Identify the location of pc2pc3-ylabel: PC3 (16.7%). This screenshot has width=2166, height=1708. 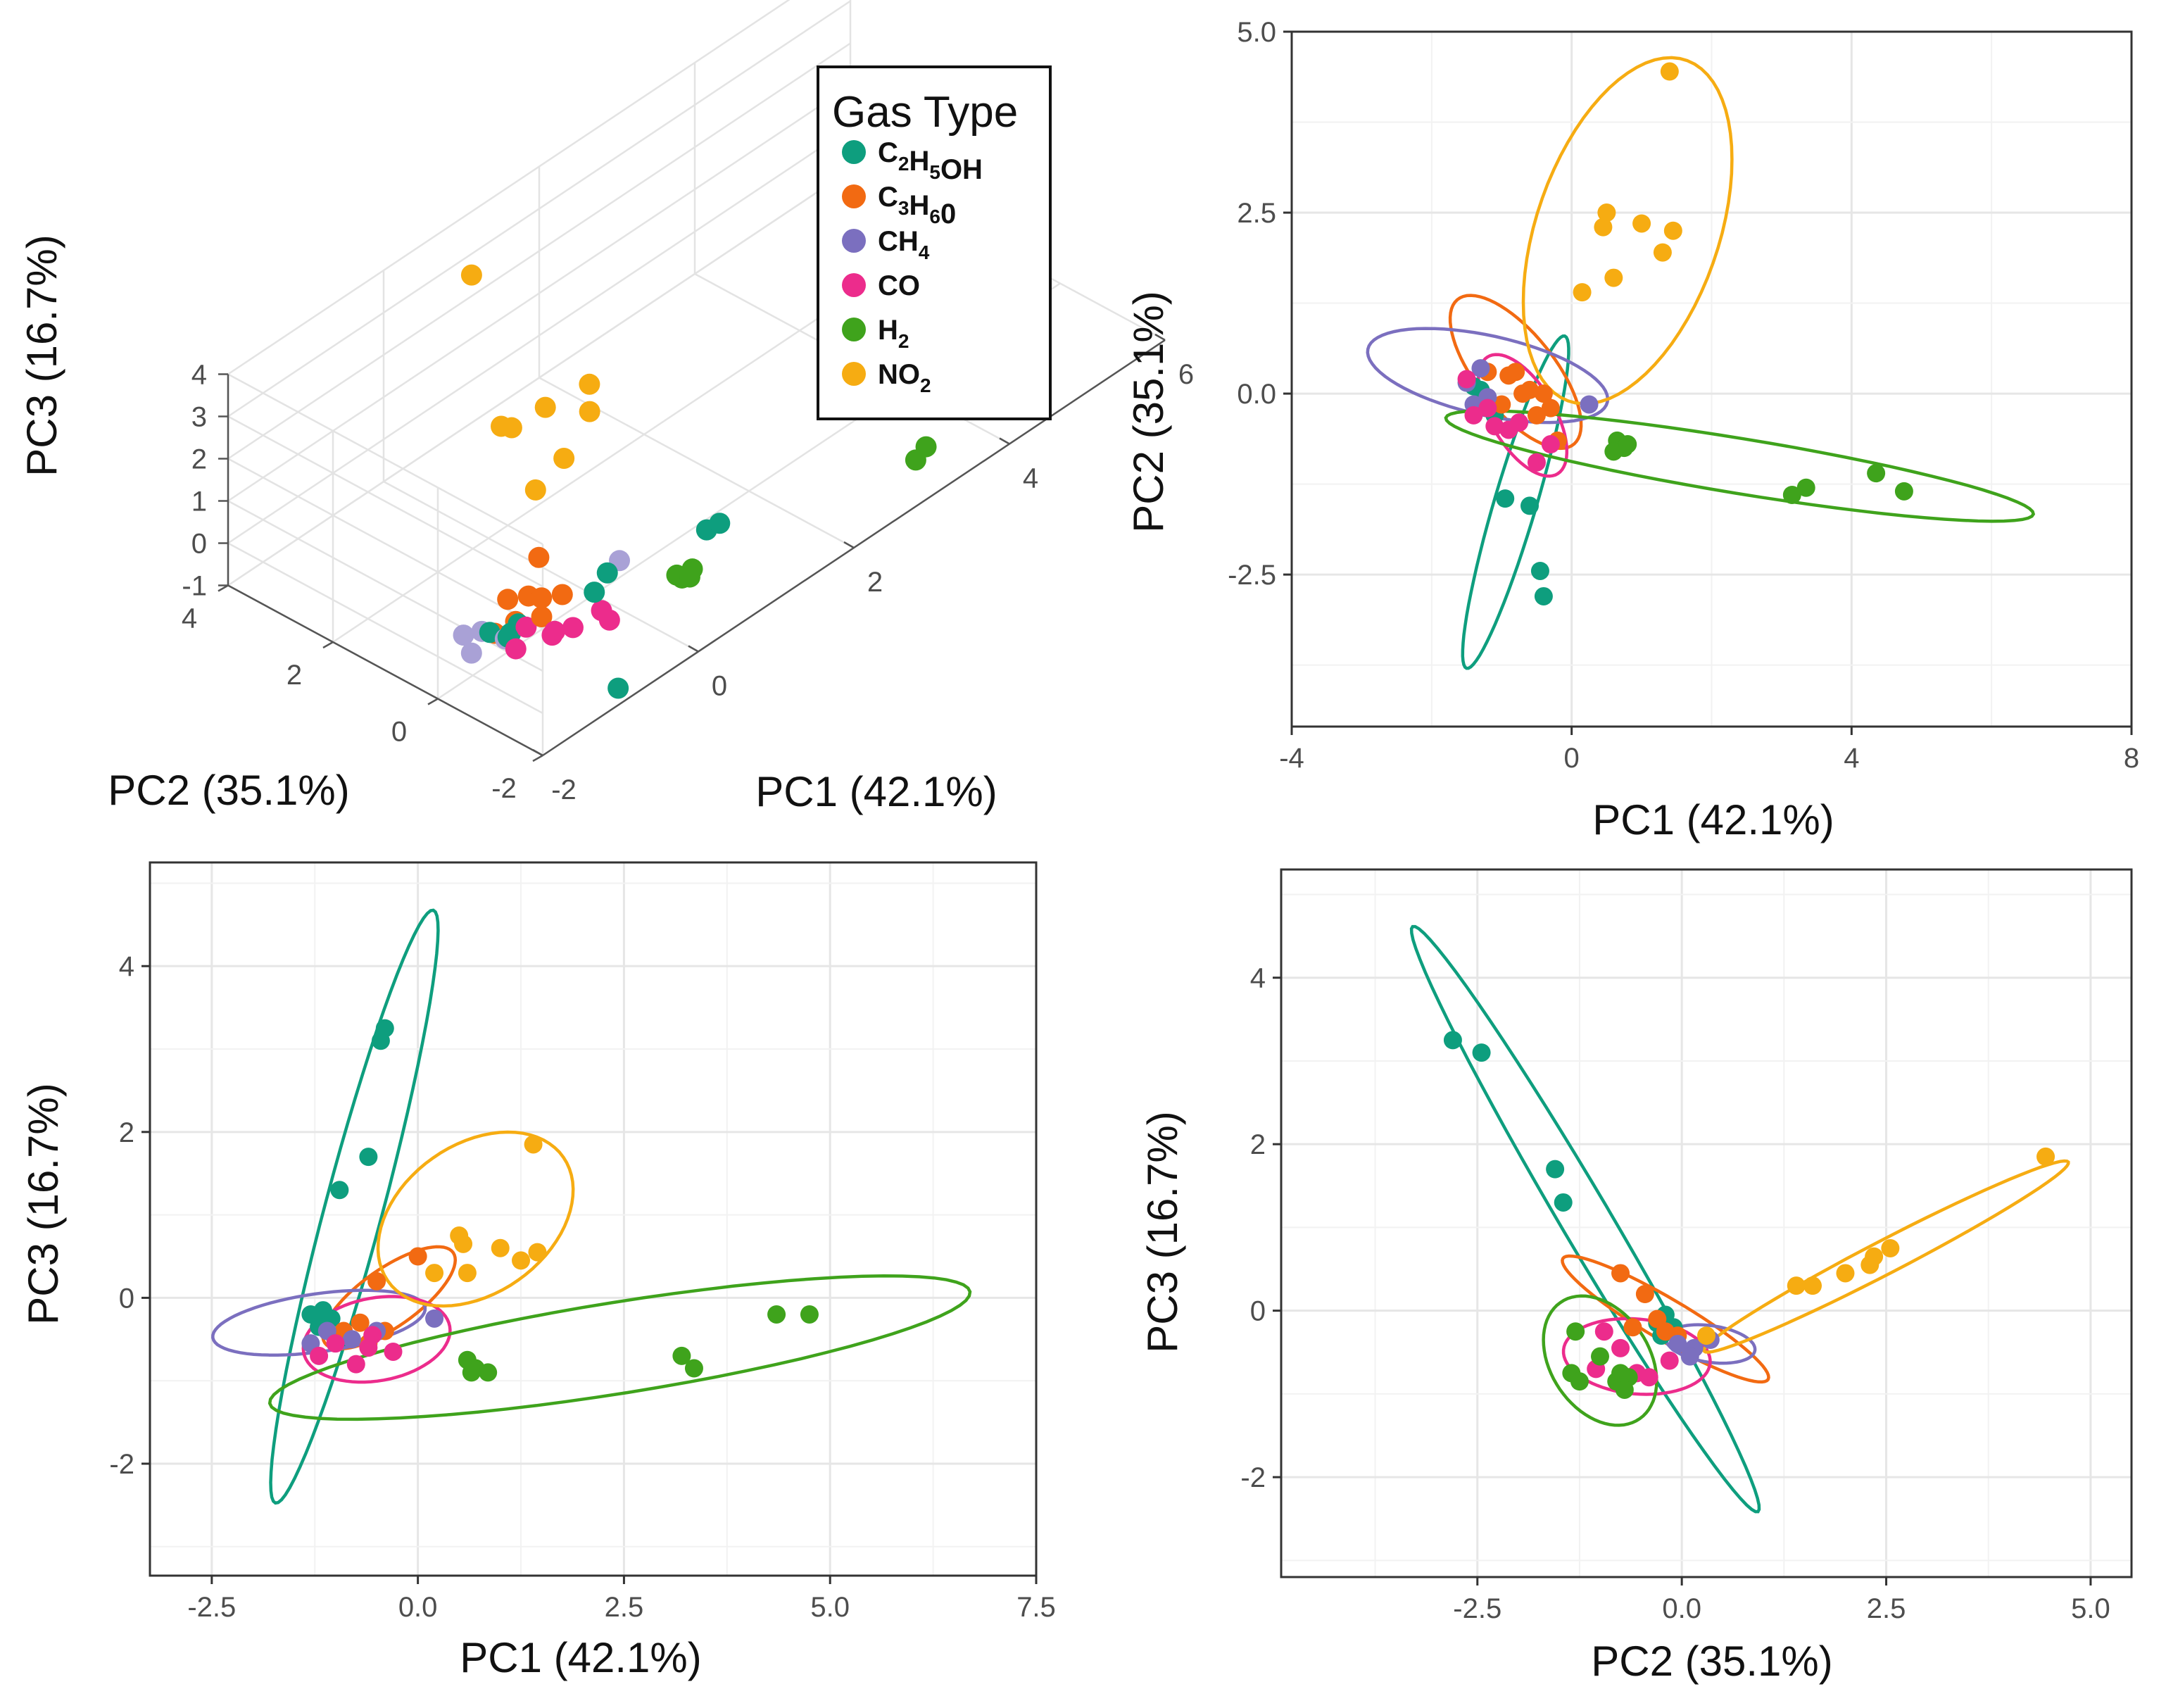
(1163, 1231).